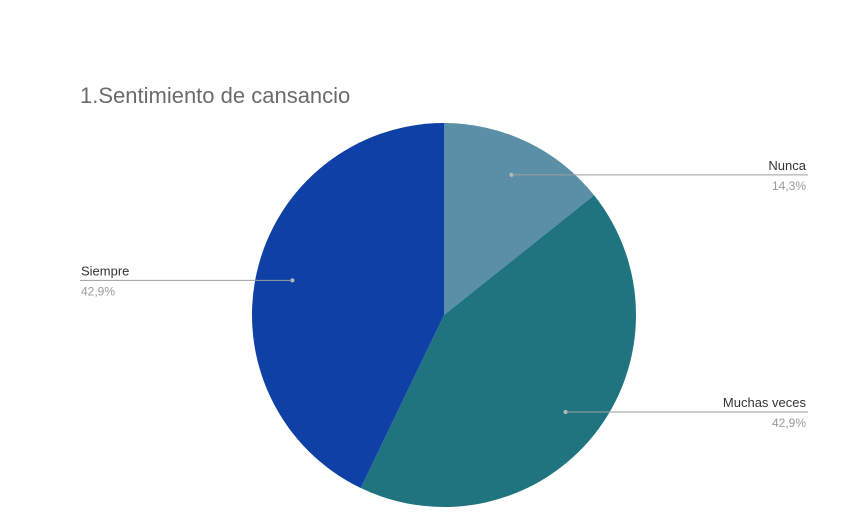 The height and width of the screenshot is (528, 856). I want to click on pie-slice-nunca, so click(519, 219).